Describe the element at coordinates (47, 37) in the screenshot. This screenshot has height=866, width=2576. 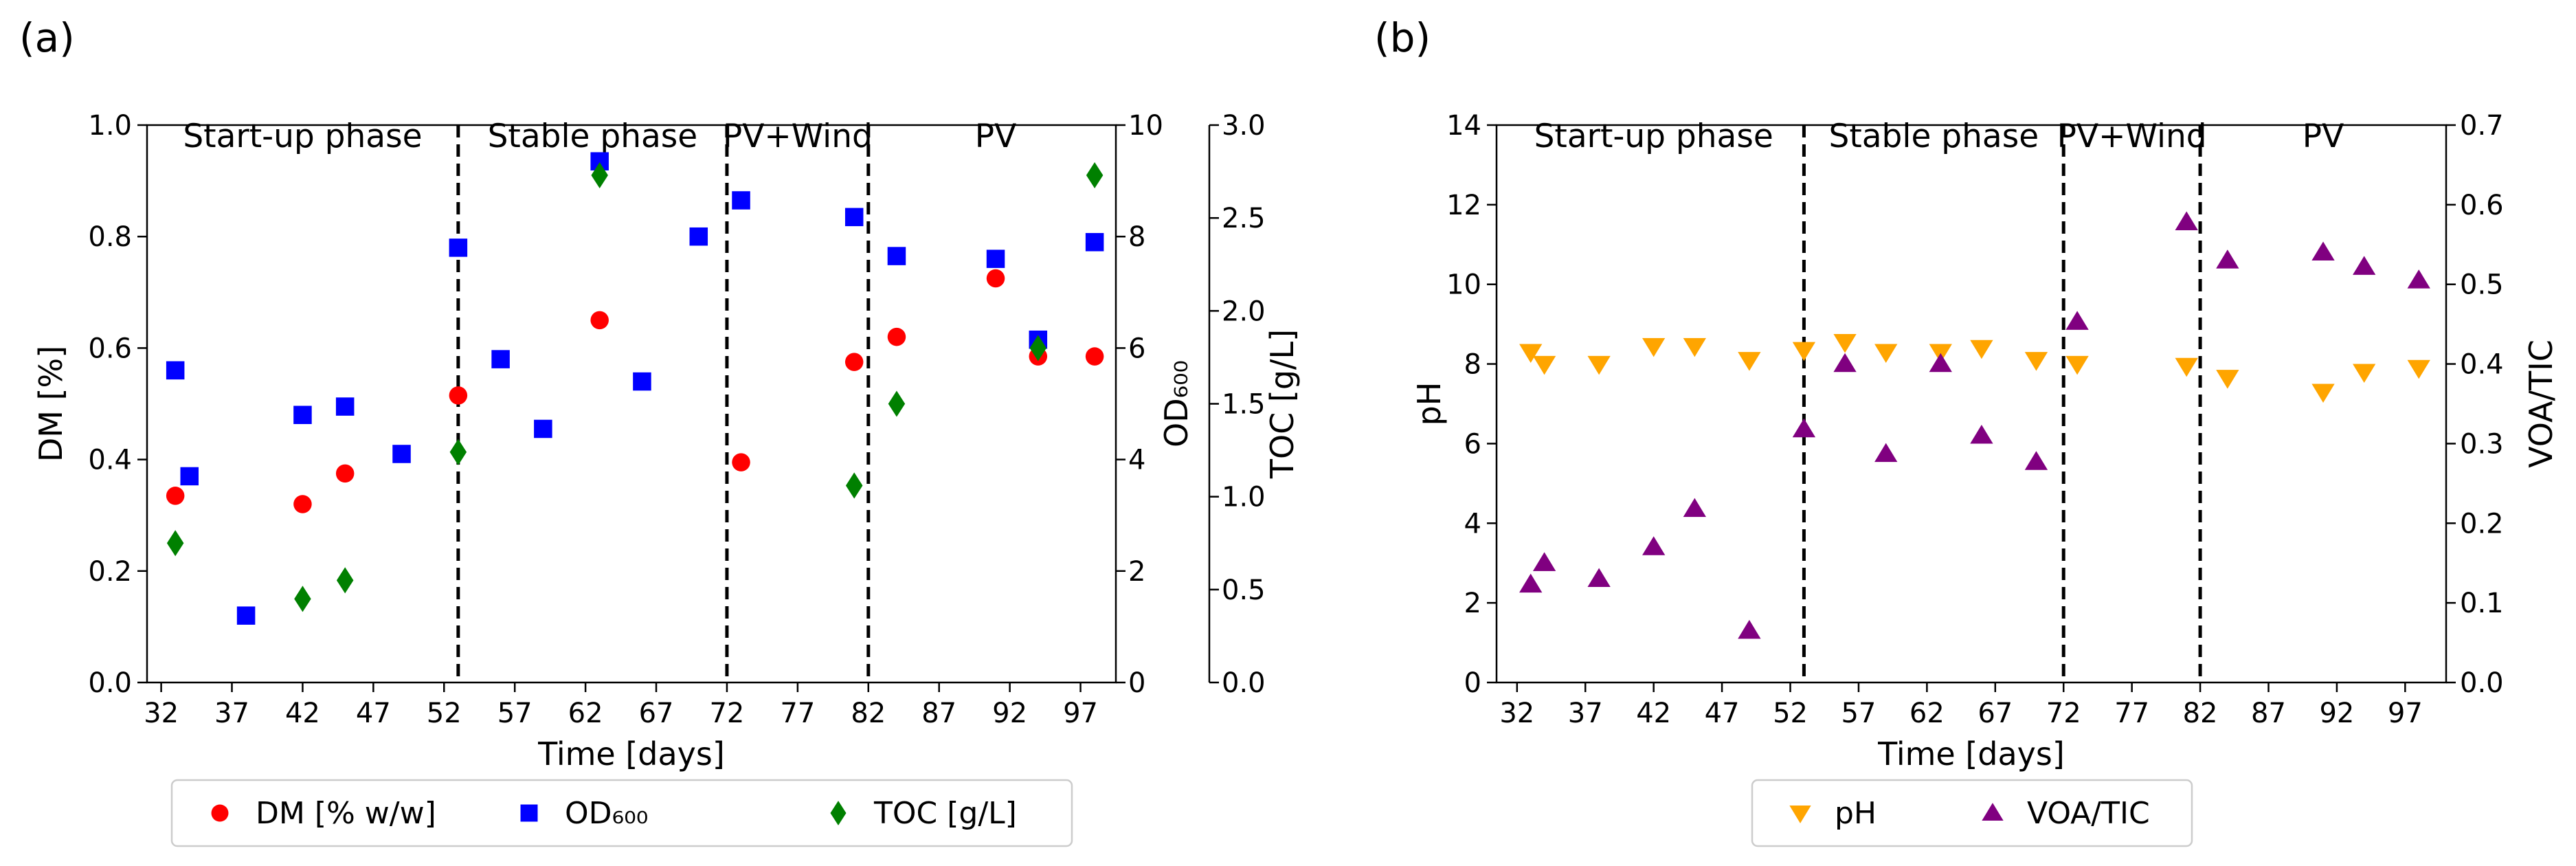
I see `panel-label: (a)` at that location.